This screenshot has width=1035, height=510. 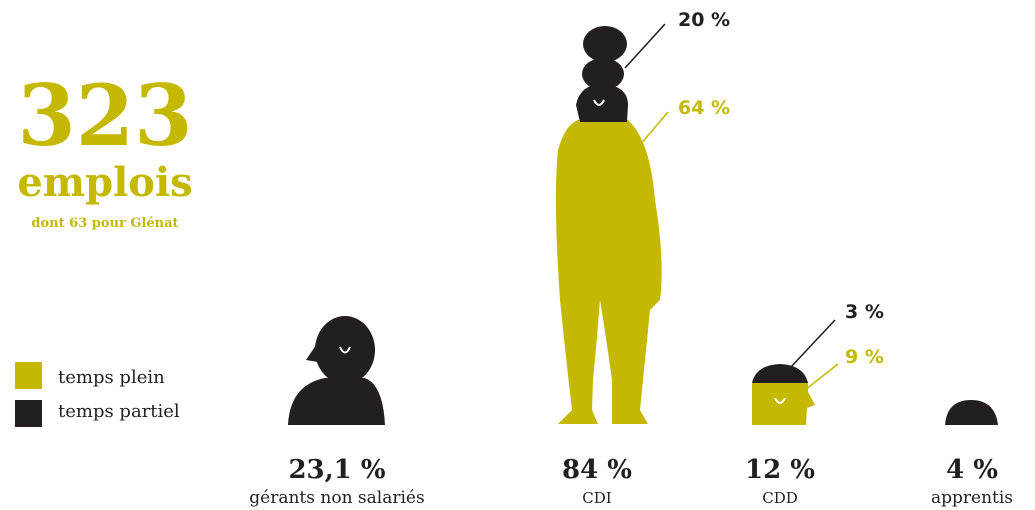 I want to click on legend-label: temps plein, so click(x=111, y=377).